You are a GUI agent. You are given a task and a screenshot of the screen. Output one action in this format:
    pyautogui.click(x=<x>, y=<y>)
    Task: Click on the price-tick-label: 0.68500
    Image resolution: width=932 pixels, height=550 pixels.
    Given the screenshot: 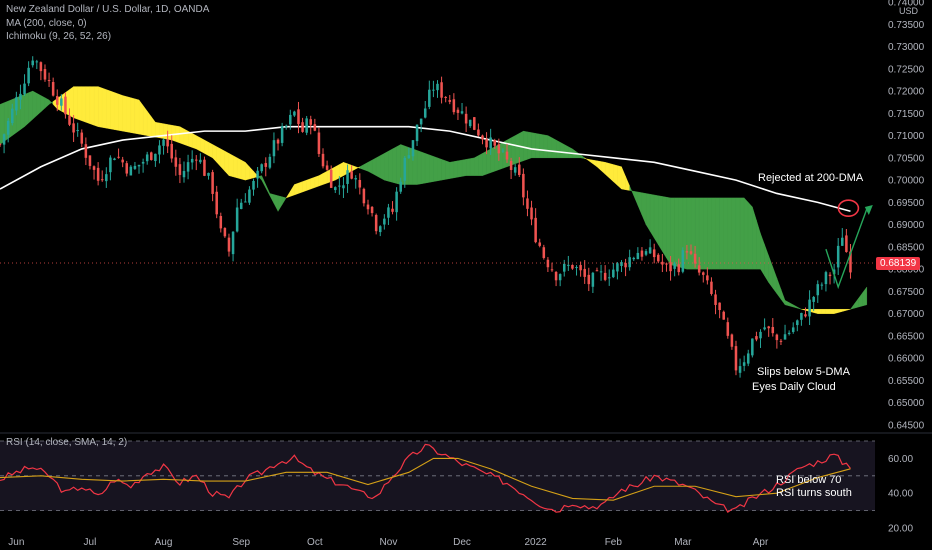 What is the action you would take?
    pyautogui.click(x=906, y=247)
    